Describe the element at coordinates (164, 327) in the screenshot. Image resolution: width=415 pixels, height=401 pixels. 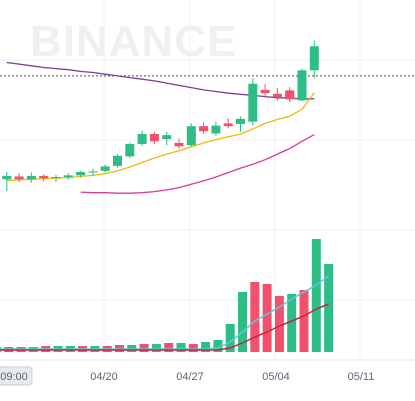
I see `volume-ma-long-line` at that location.